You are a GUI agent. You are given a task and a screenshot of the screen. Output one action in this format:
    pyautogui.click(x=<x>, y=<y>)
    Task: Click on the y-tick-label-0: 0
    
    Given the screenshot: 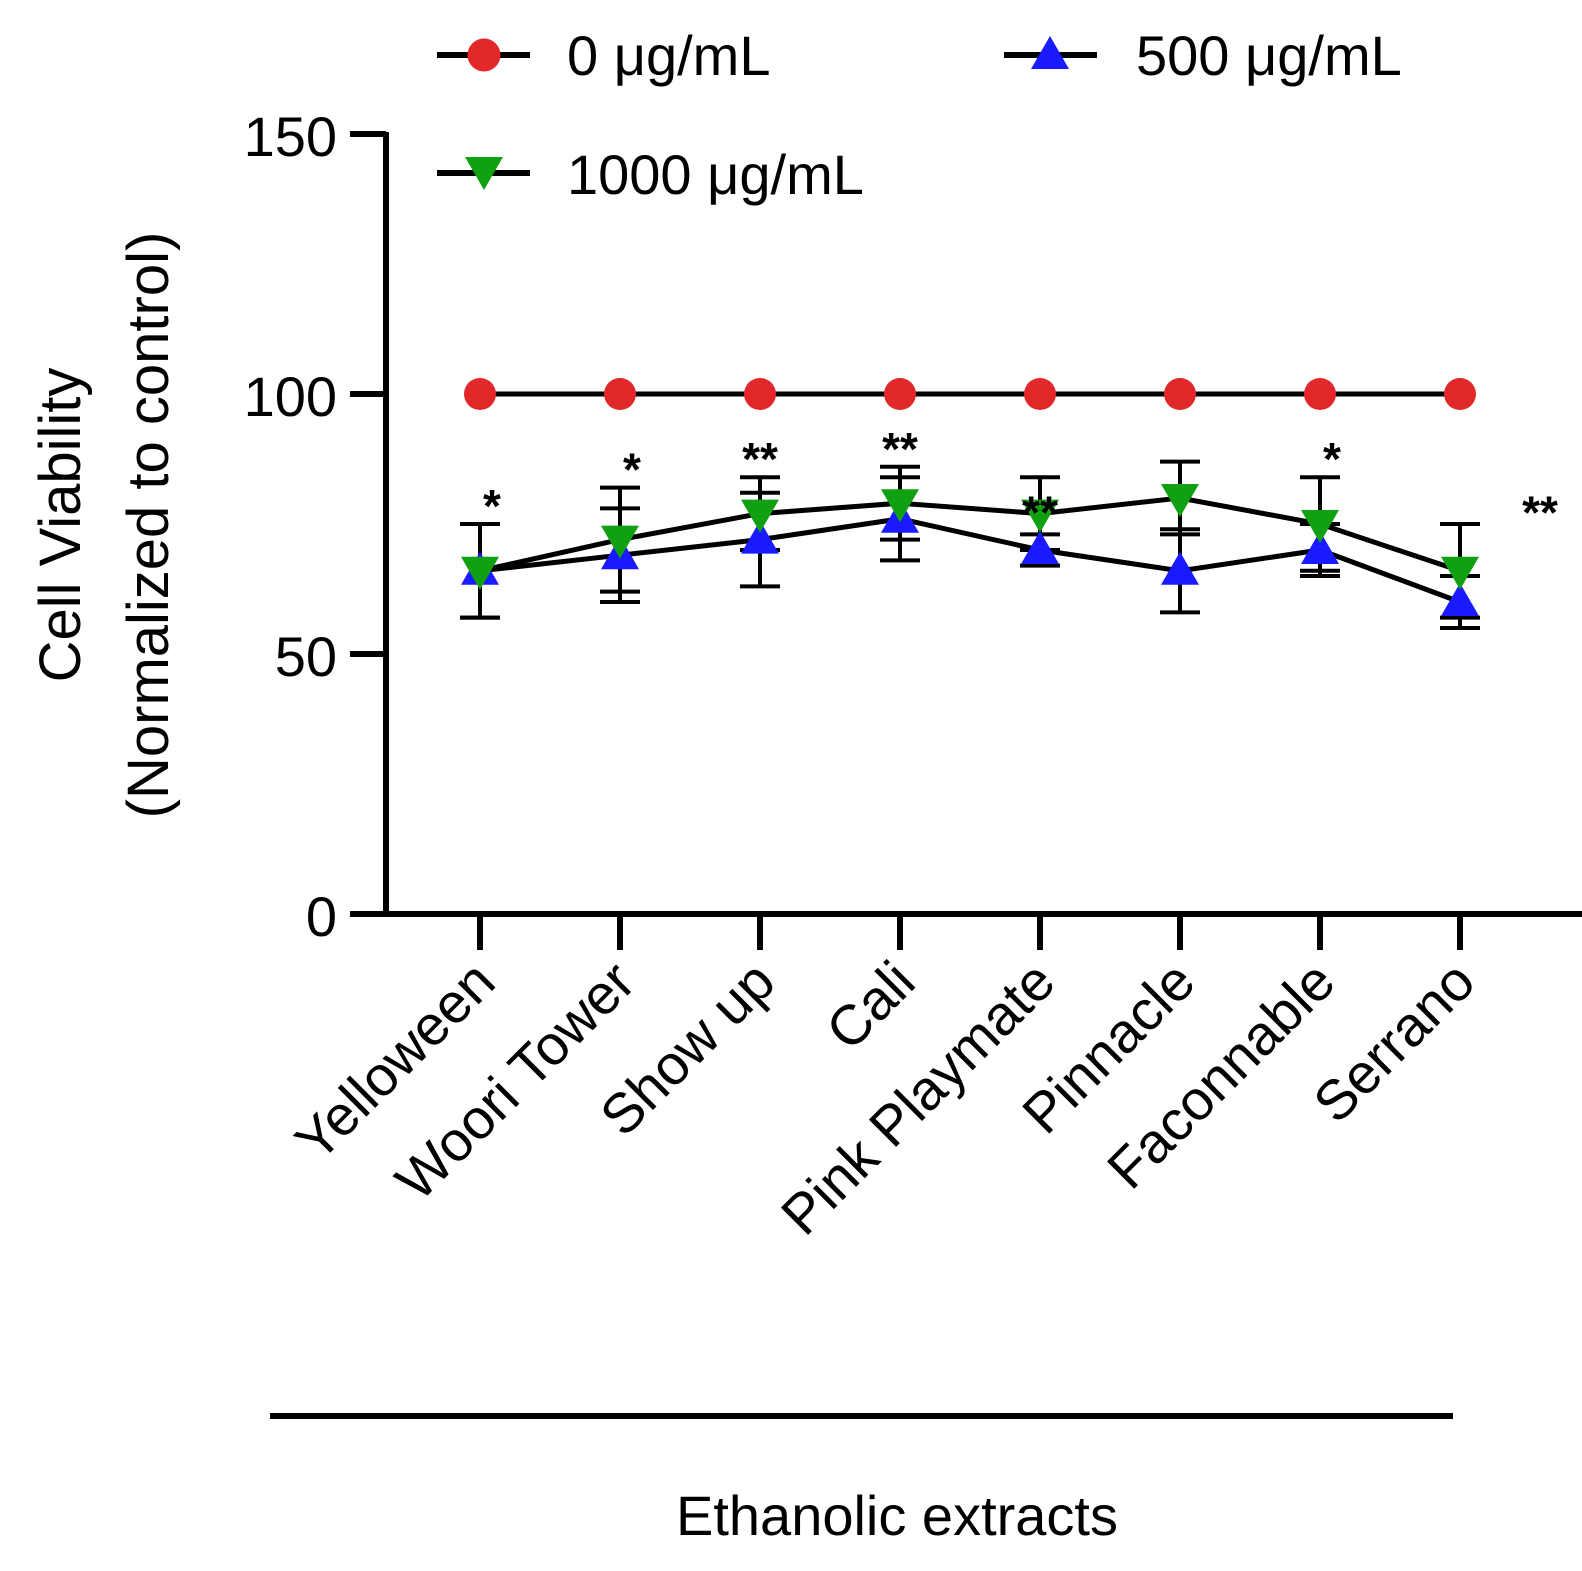 What is the action you would take?
    pyautogui.click(x=321, y=916)
    